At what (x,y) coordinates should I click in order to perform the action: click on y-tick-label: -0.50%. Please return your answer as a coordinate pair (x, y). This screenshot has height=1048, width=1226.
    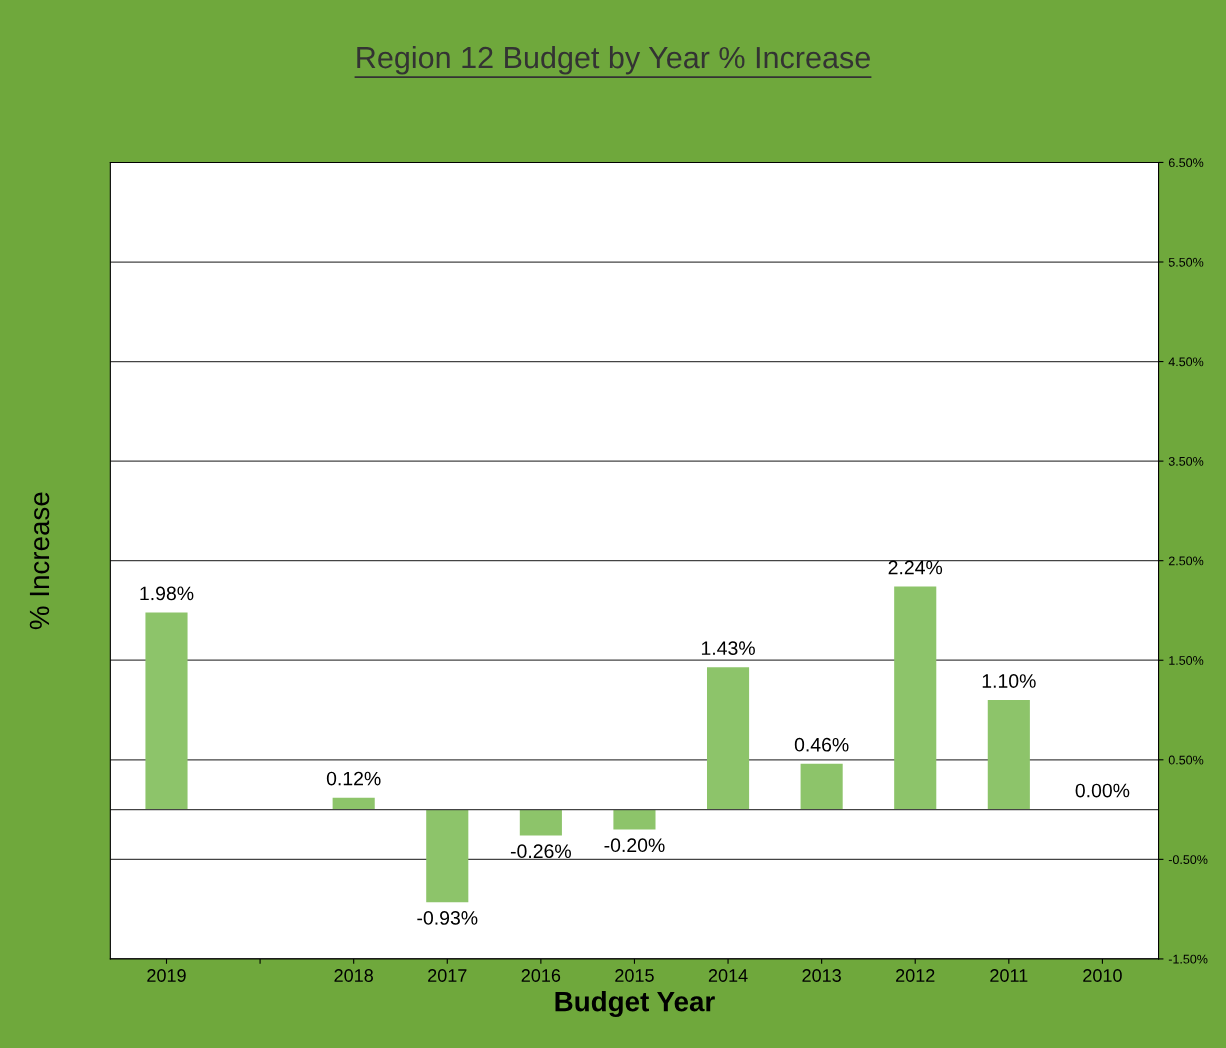
    Looking at the image, I should click on (1188, 860).